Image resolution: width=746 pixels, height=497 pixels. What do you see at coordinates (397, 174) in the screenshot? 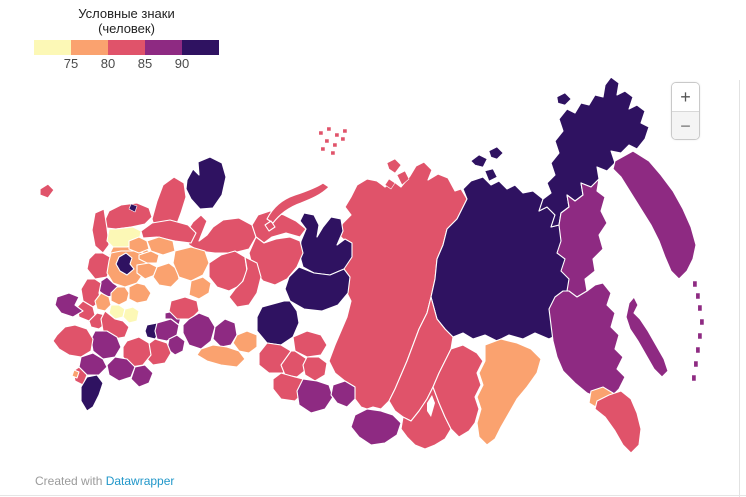
I see `map-region-severnaya-zemlya` at bounding box center [397, 174].